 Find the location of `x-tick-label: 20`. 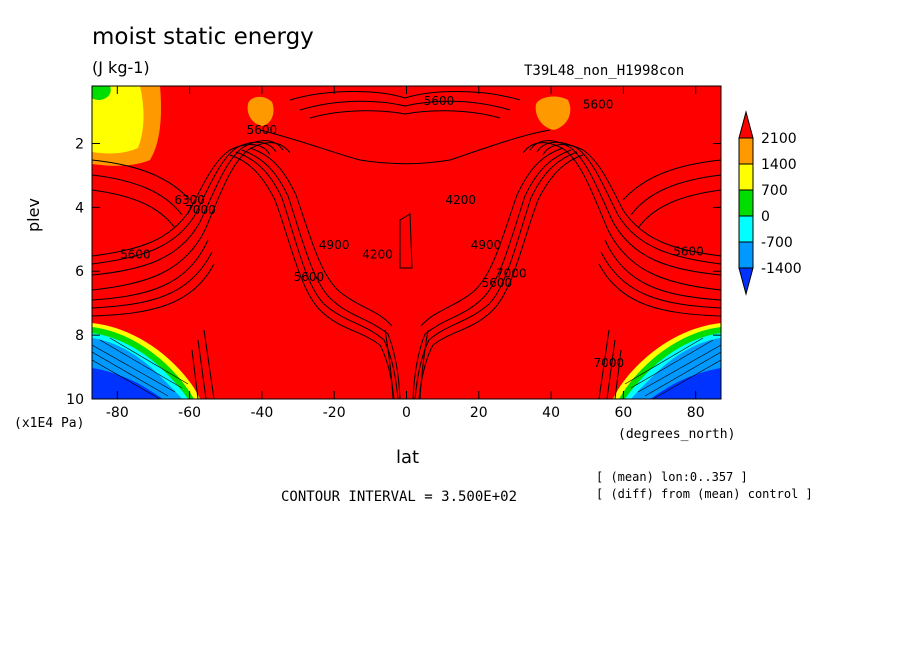

x-tick-label: 20 is located at coordinates (479, 413).